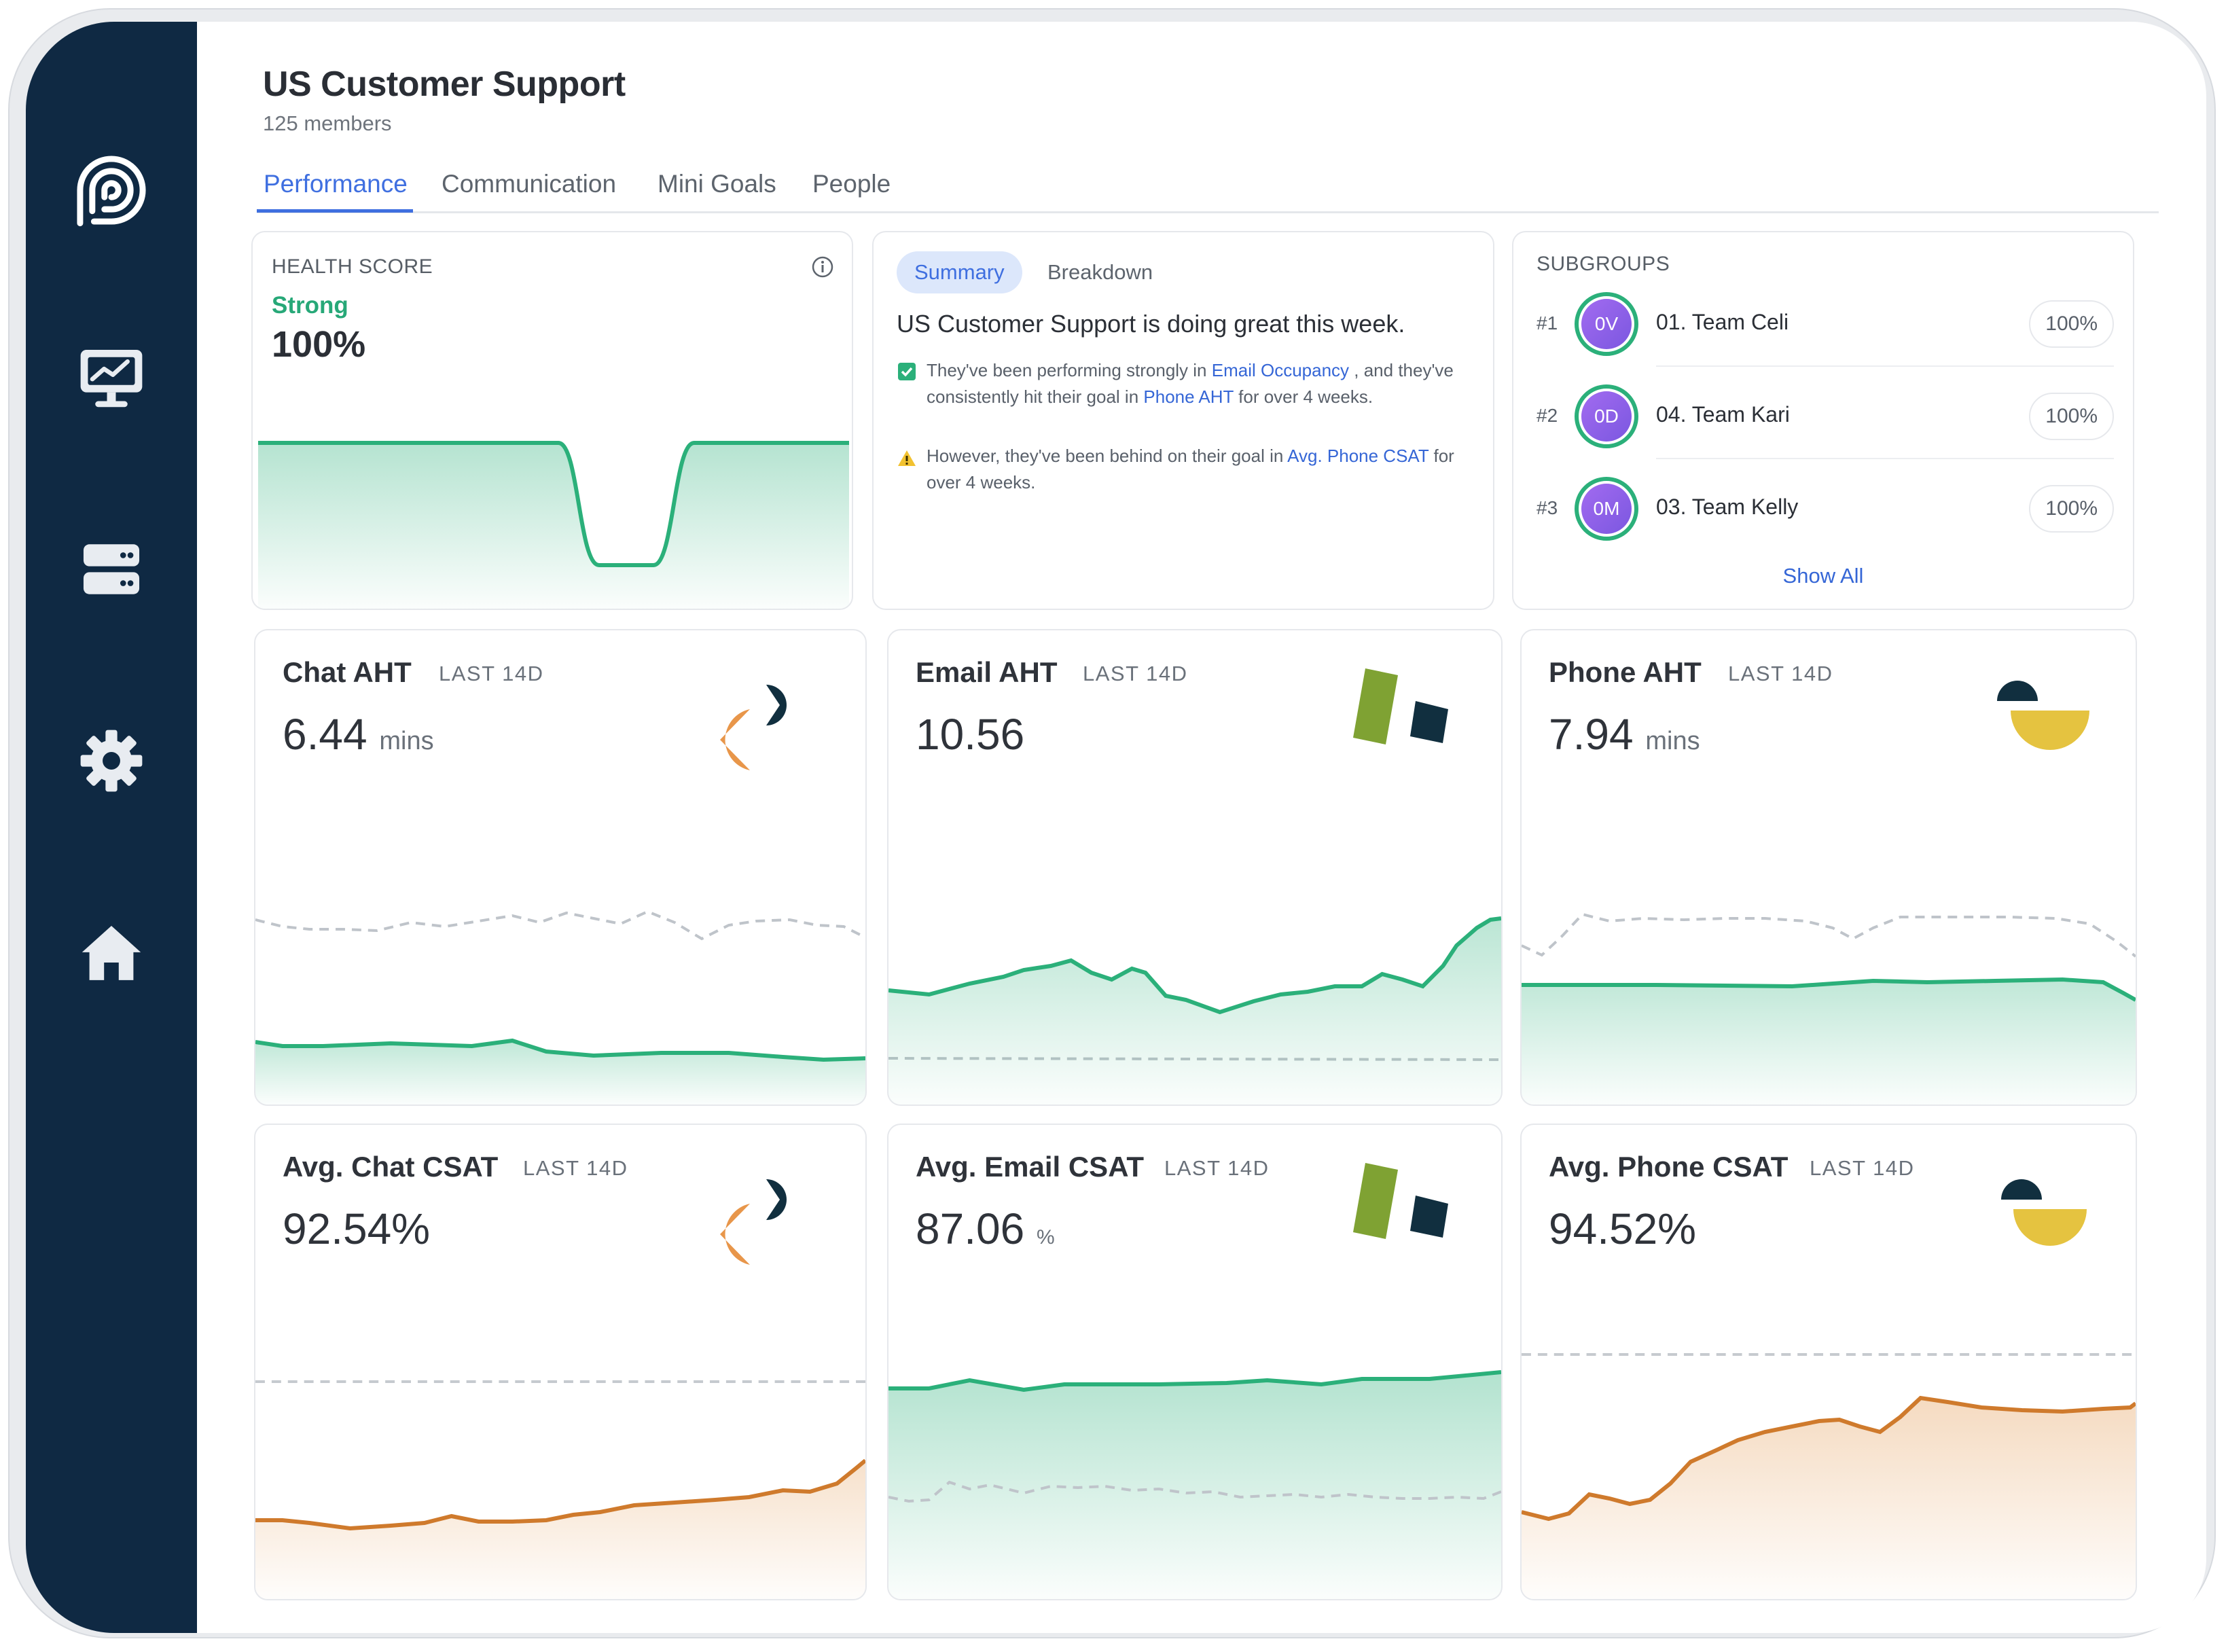 The height and width of the screenshot is (1652, 2228). Describe the element at coordinates (352, 266) in the screenshot. I see `health-score-label: HEALTH SCORE` at that location.